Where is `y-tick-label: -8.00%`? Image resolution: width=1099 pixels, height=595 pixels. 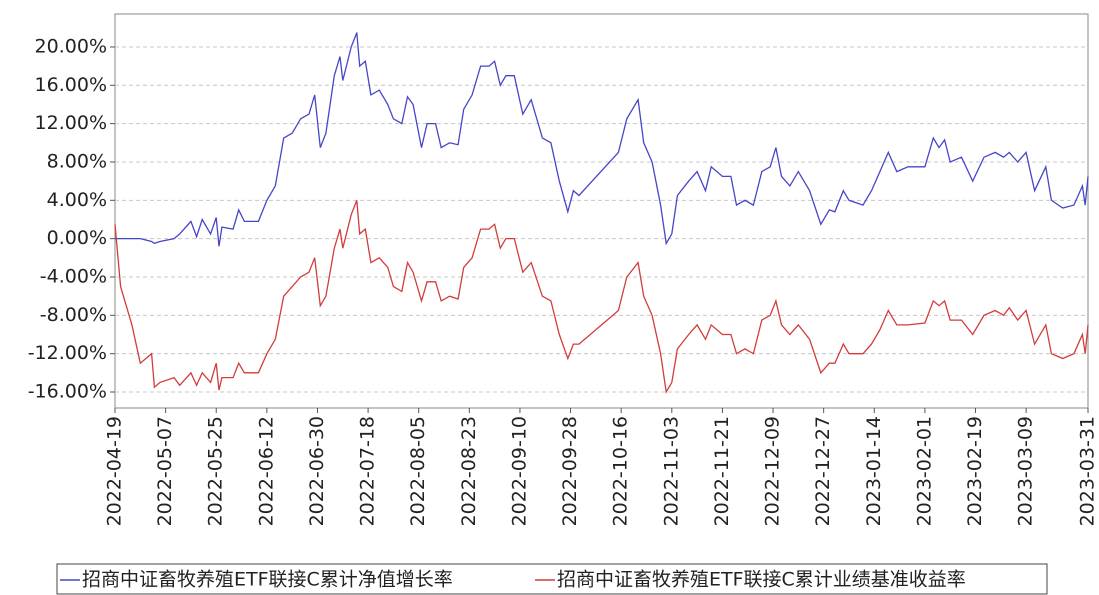
y-tick-label: -8.00% is located at coordinates (73, 315).